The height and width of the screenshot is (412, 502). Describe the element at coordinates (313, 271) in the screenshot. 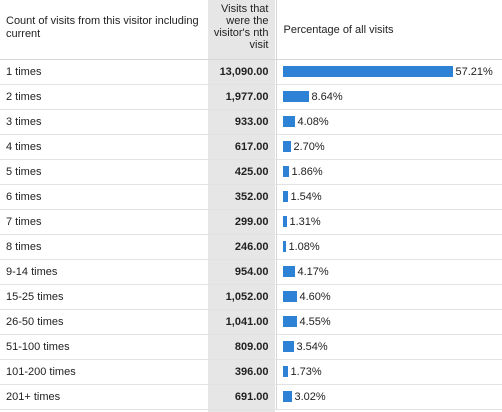

I see `percentage-value: 4.17%` at that location.